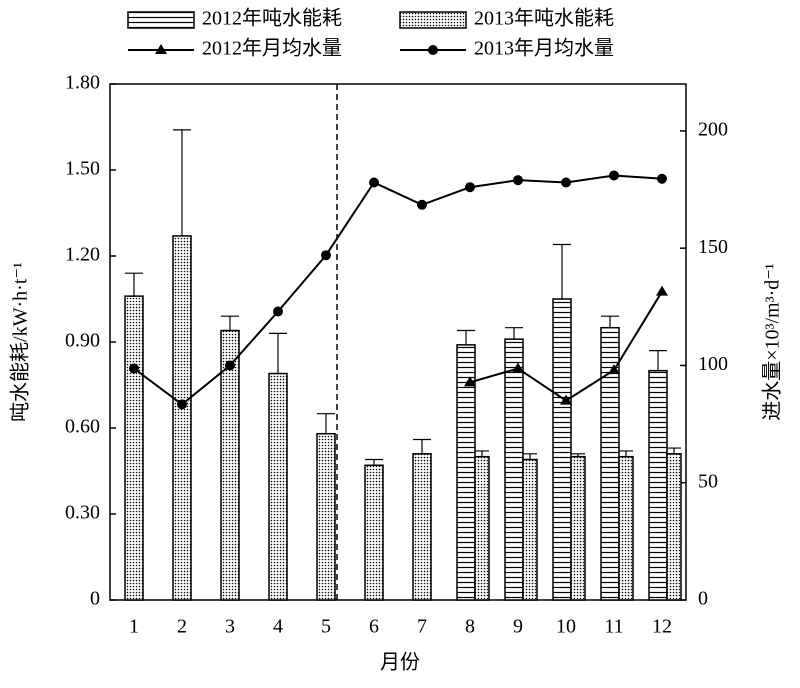 The width and height of the screenshot is (800, 688). Describe the element at coordinates (230, 627) in the screenshot. I see `x-tick-label: 3` at that location.